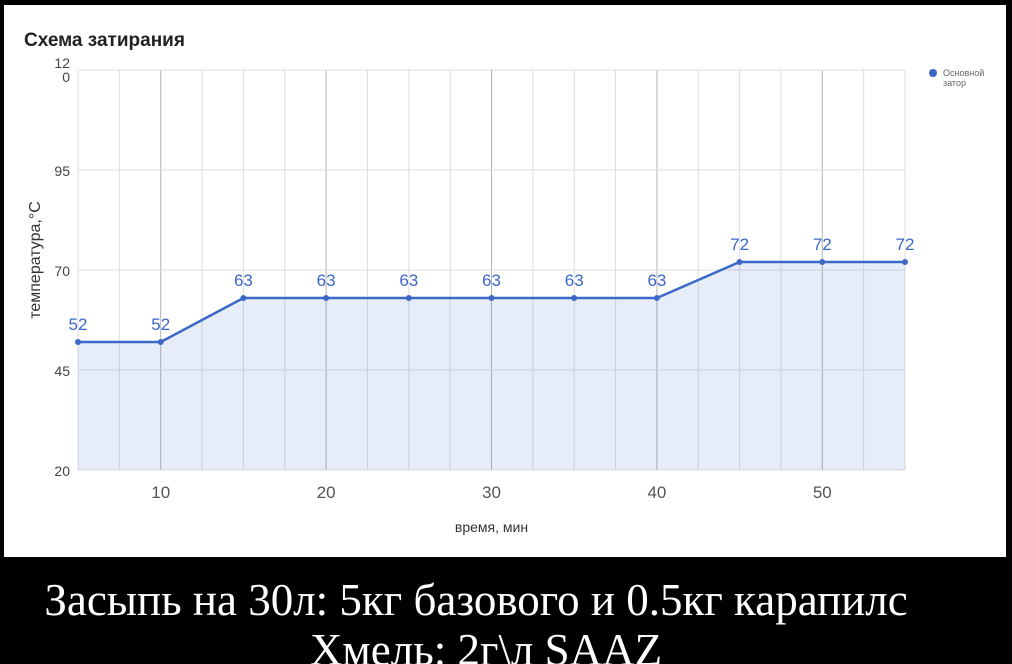 This screenshot has height=664, width=1012. Describe the element at coordinates (160, 492) in the screenshot. I see `x-tick-label: 10` at that location.